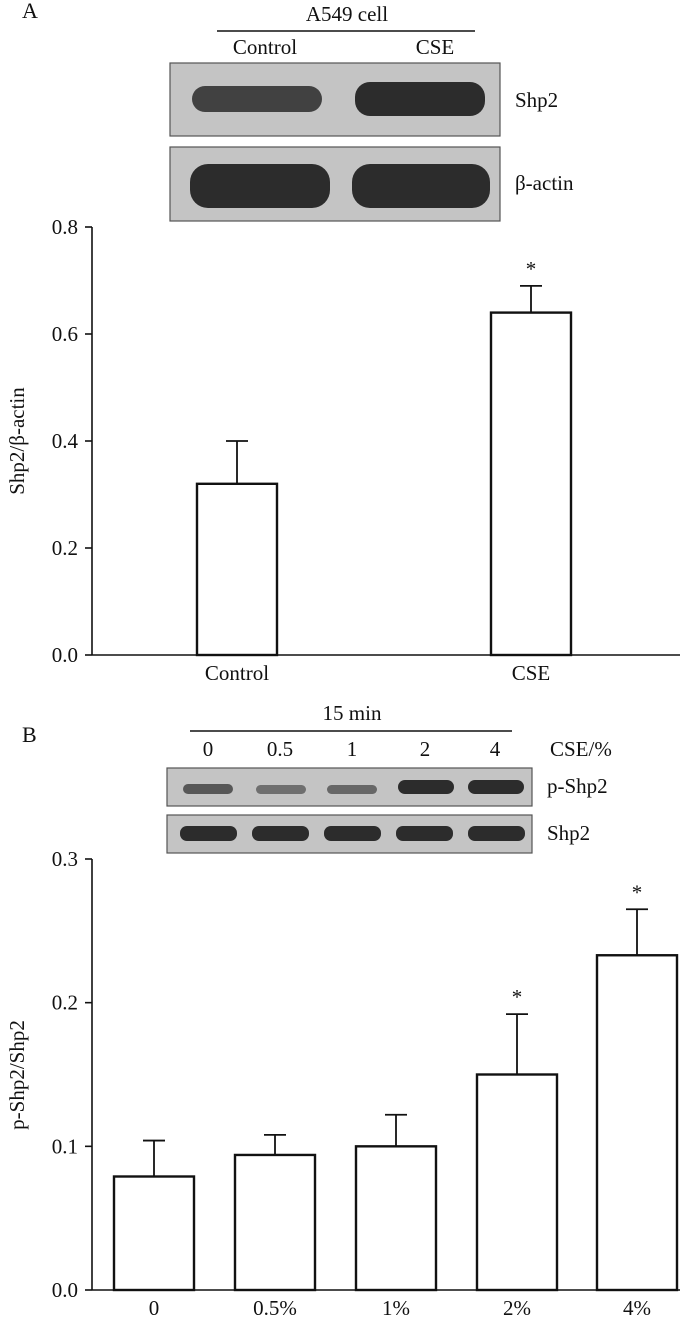  What do you see at coordinates (544, 183) in the screenshot?
I see `blot-a-row-label-actin: β-actin` at bounding box center [544, 183].